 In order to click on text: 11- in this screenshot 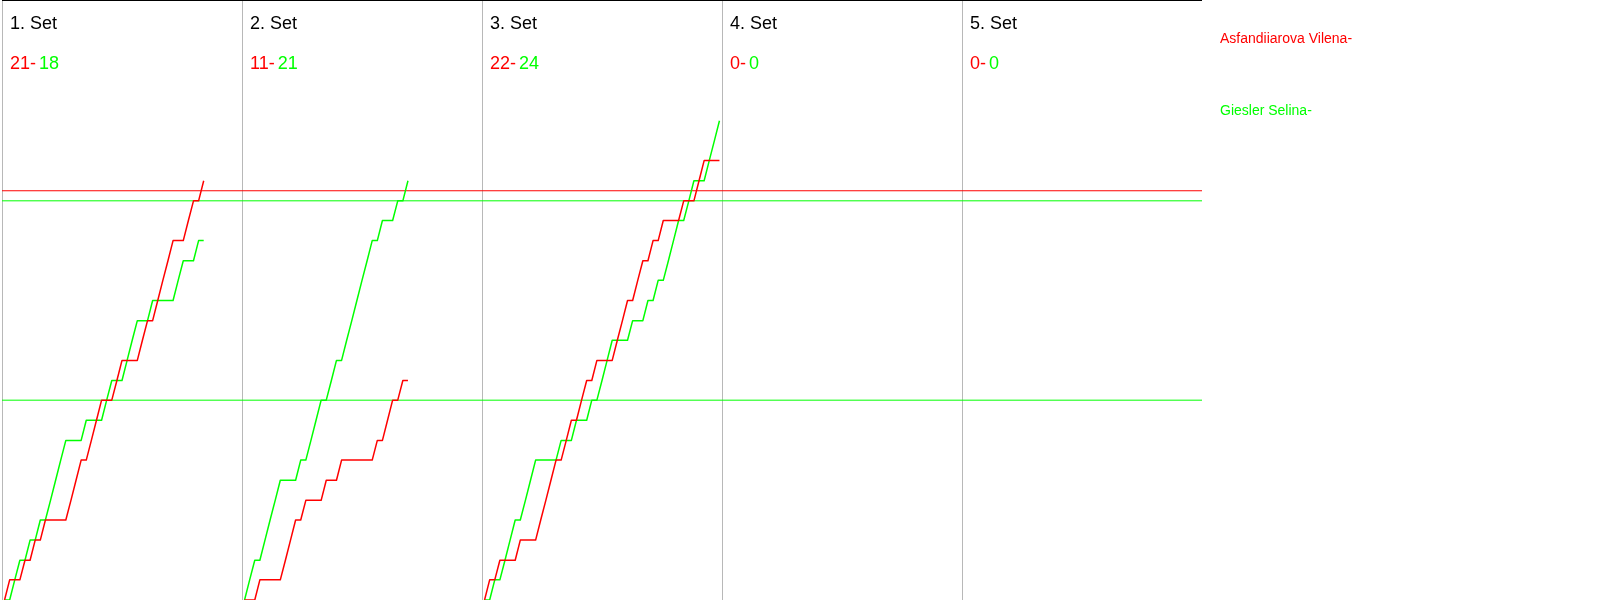, I will do `click(262, 63)`.